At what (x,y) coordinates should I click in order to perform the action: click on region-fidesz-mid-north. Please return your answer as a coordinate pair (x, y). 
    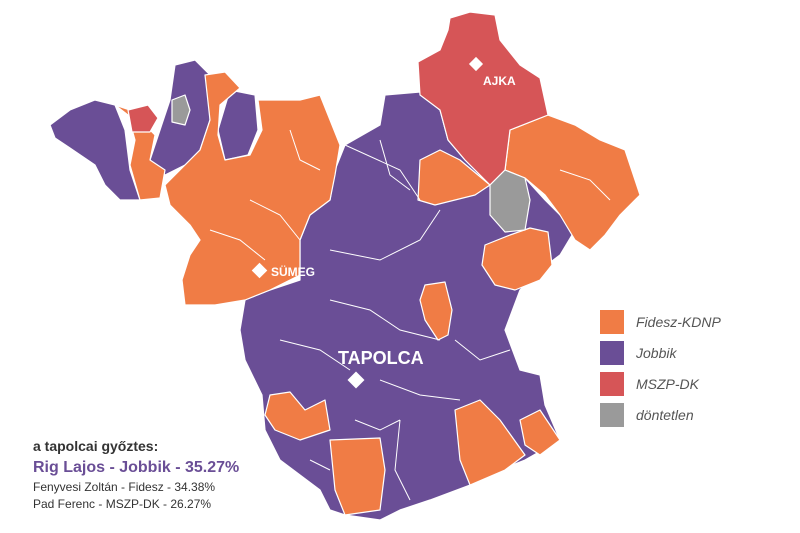
    Looking at the image, I should click on (454, 177).